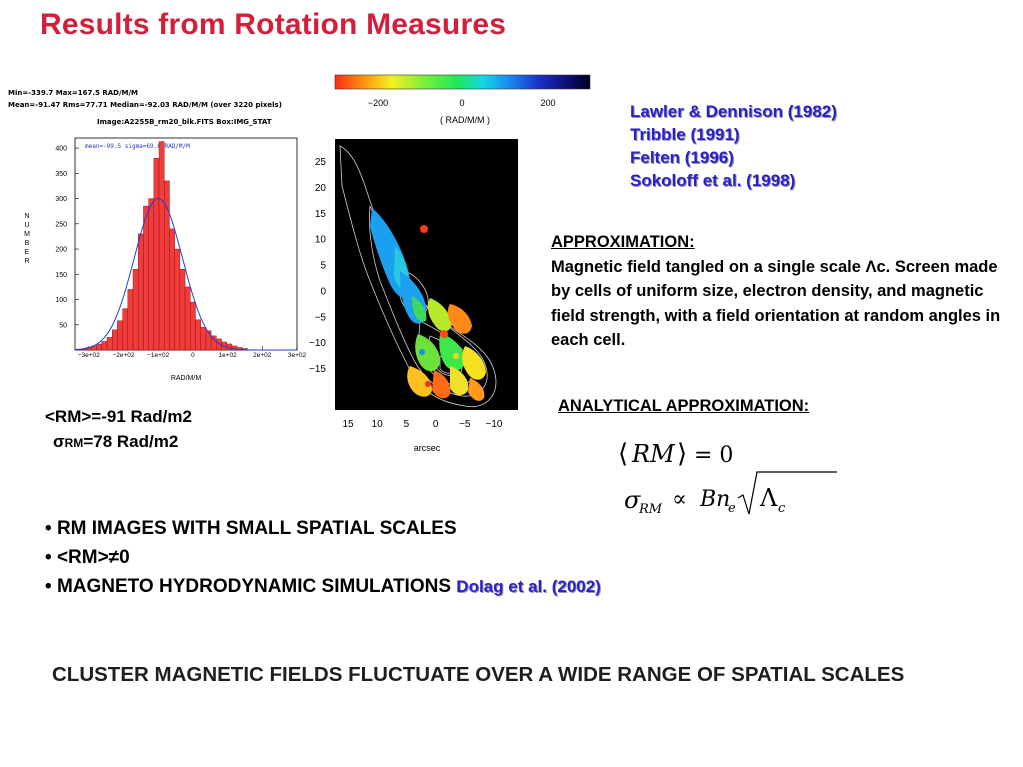  I want to click on histogram-xtick-label: −1e+02, so click(158, 355).